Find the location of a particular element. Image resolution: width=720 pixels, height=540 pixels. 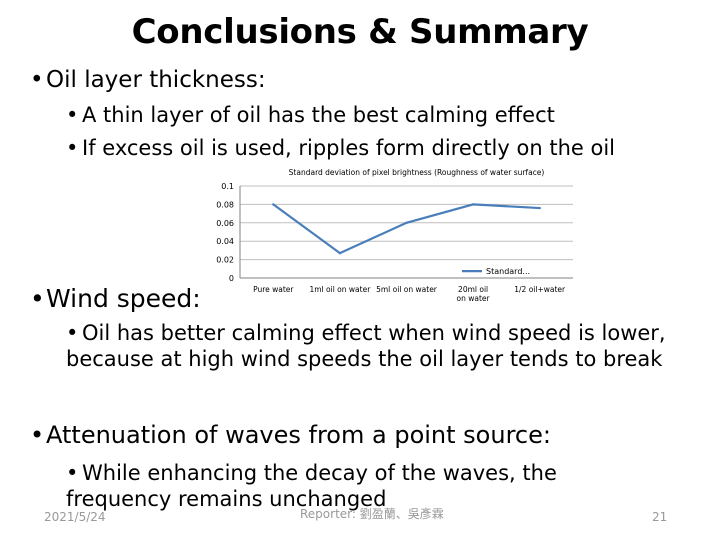

x-tick-label: 1/2 oil+water is located at coordinates (540, 289).